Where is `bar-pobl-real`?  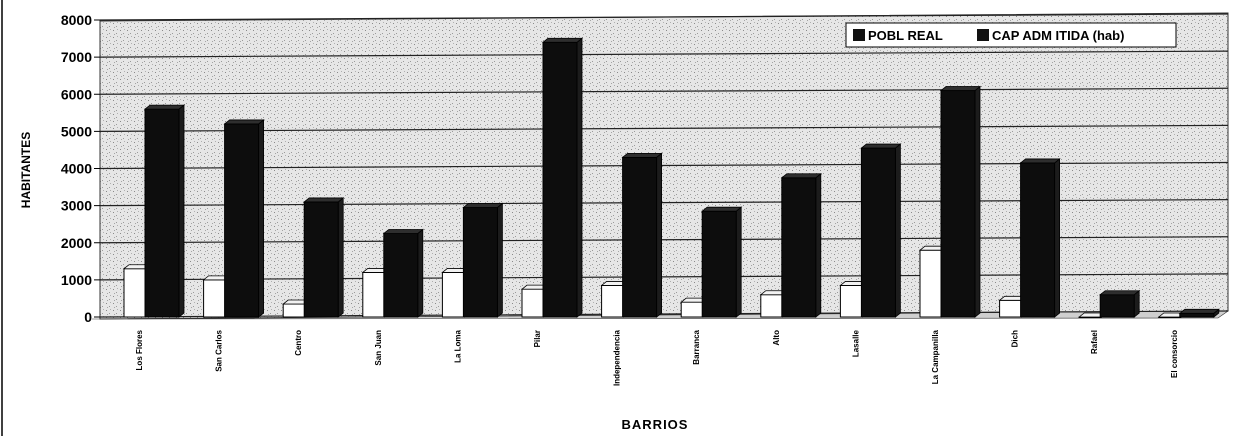 bar-pobl-real is located at coordinates (1093, 315).